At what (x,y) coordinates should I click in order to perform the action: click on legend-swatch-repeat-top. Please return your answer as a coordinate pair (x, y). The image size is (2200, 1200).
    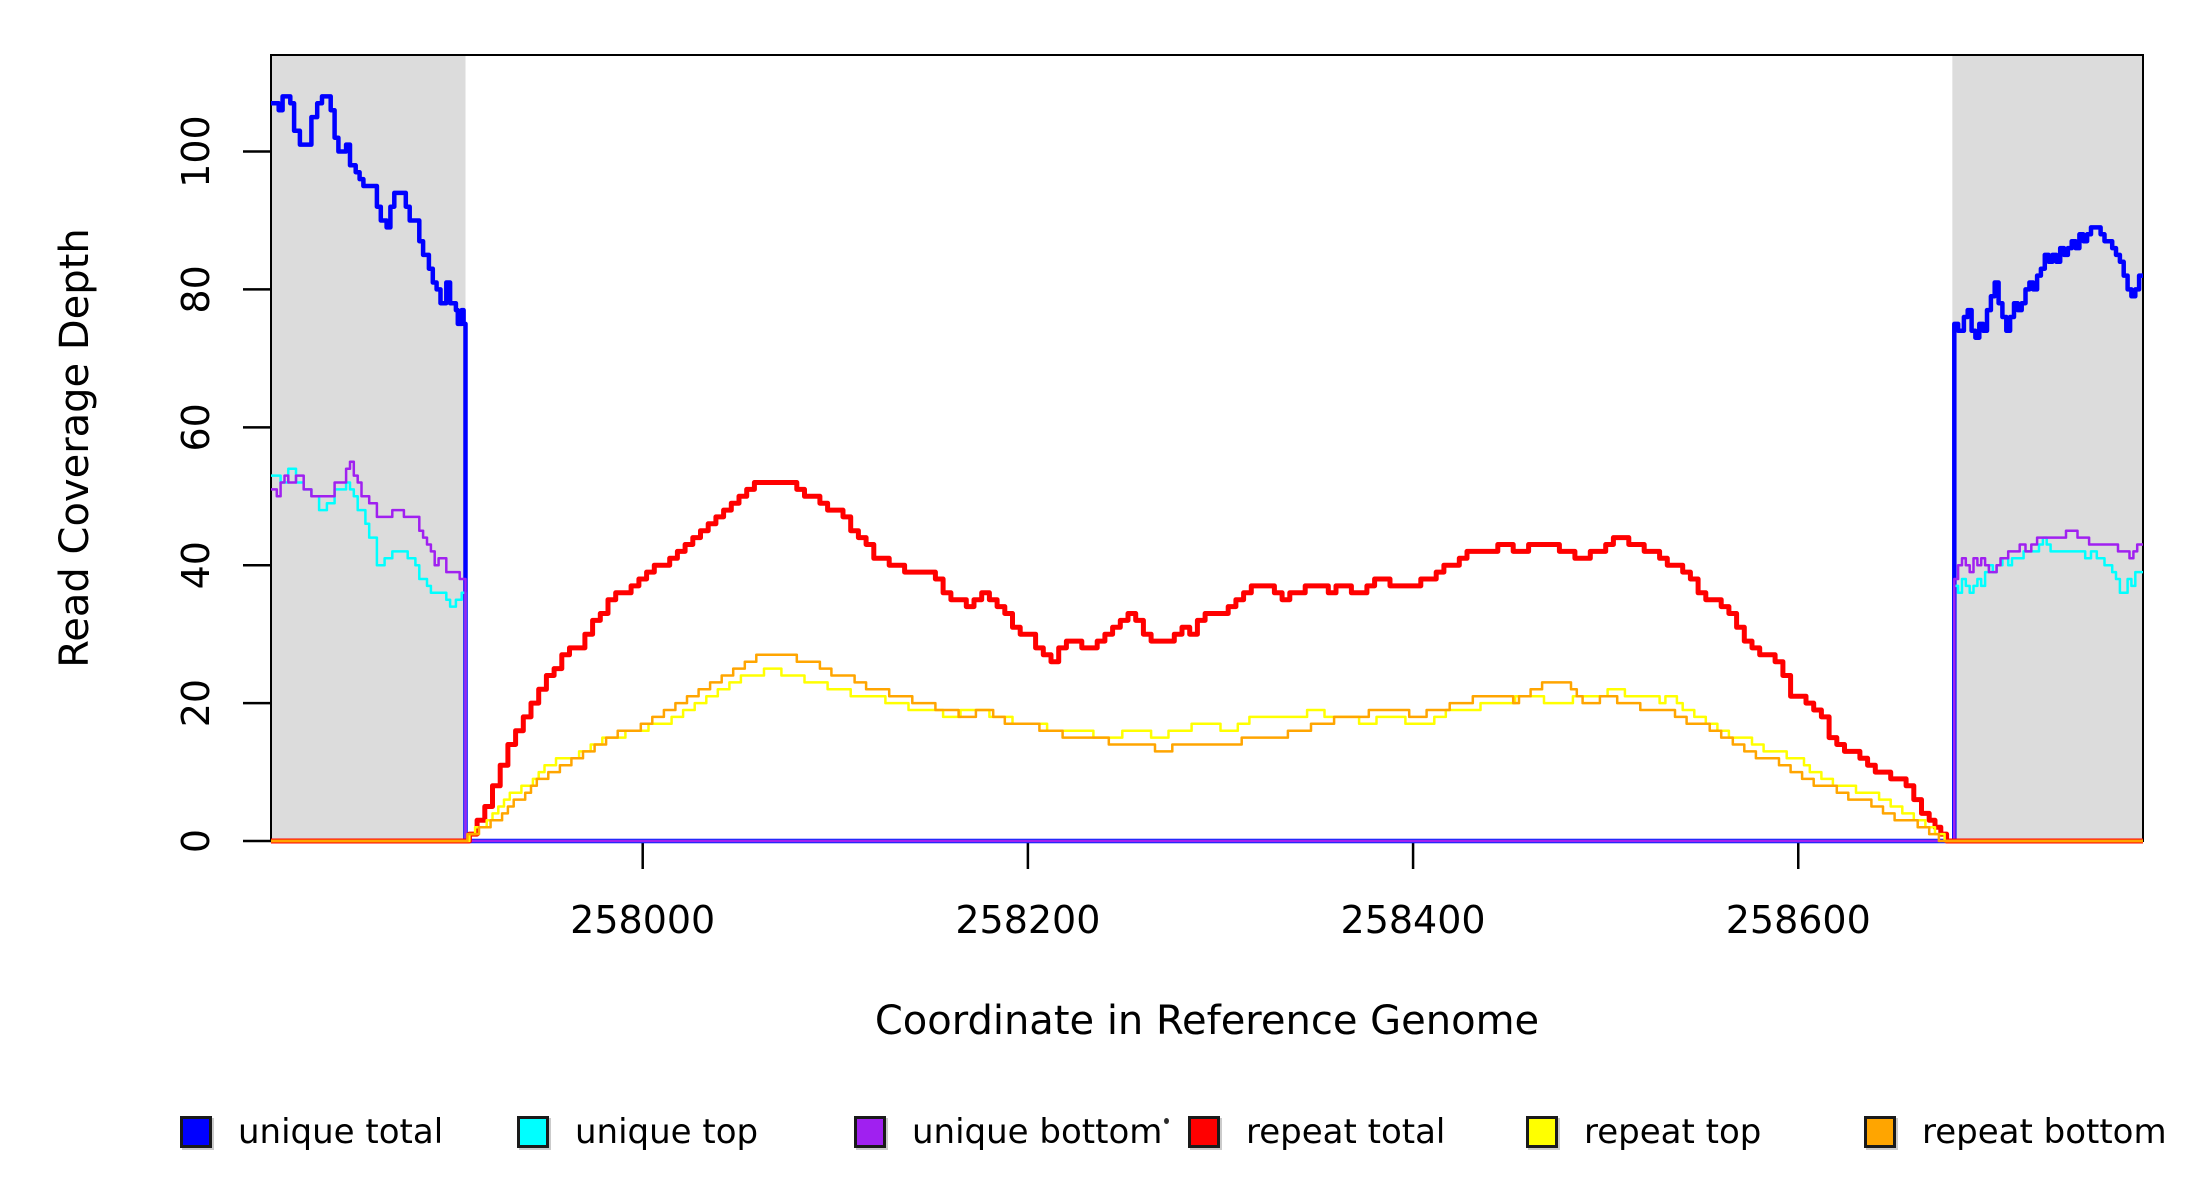
    Looking at the image, I should click on (1542, 1132).